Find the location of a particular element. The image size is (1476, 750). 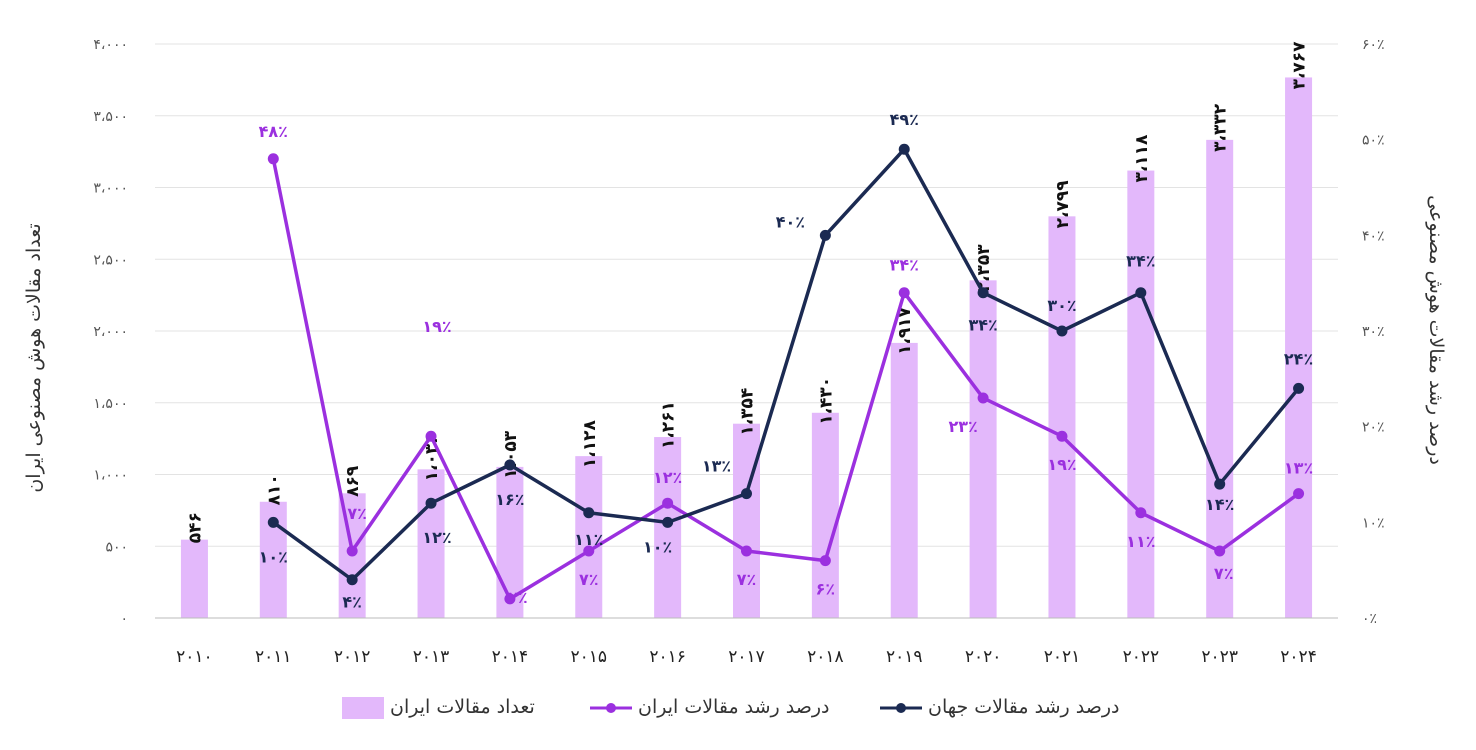

y-right-tick-label: ۳۰٪ is located at coordinates (1373, 332).